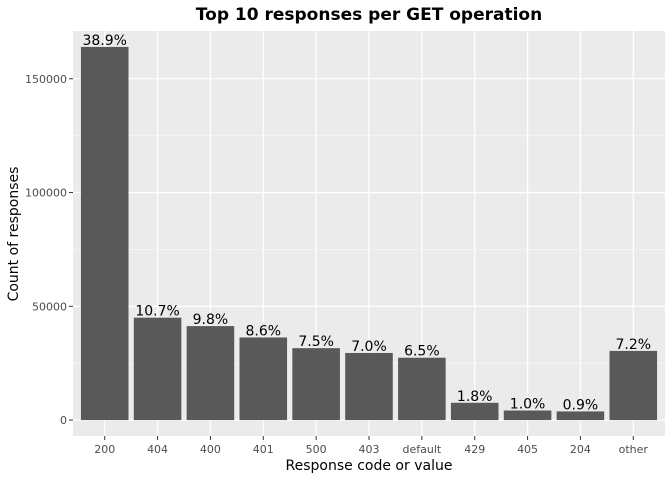 Image resolution: width=672 pixels, height=480 pixels. I want to click on bar-data-label: 10.7%, so click(157, 312).